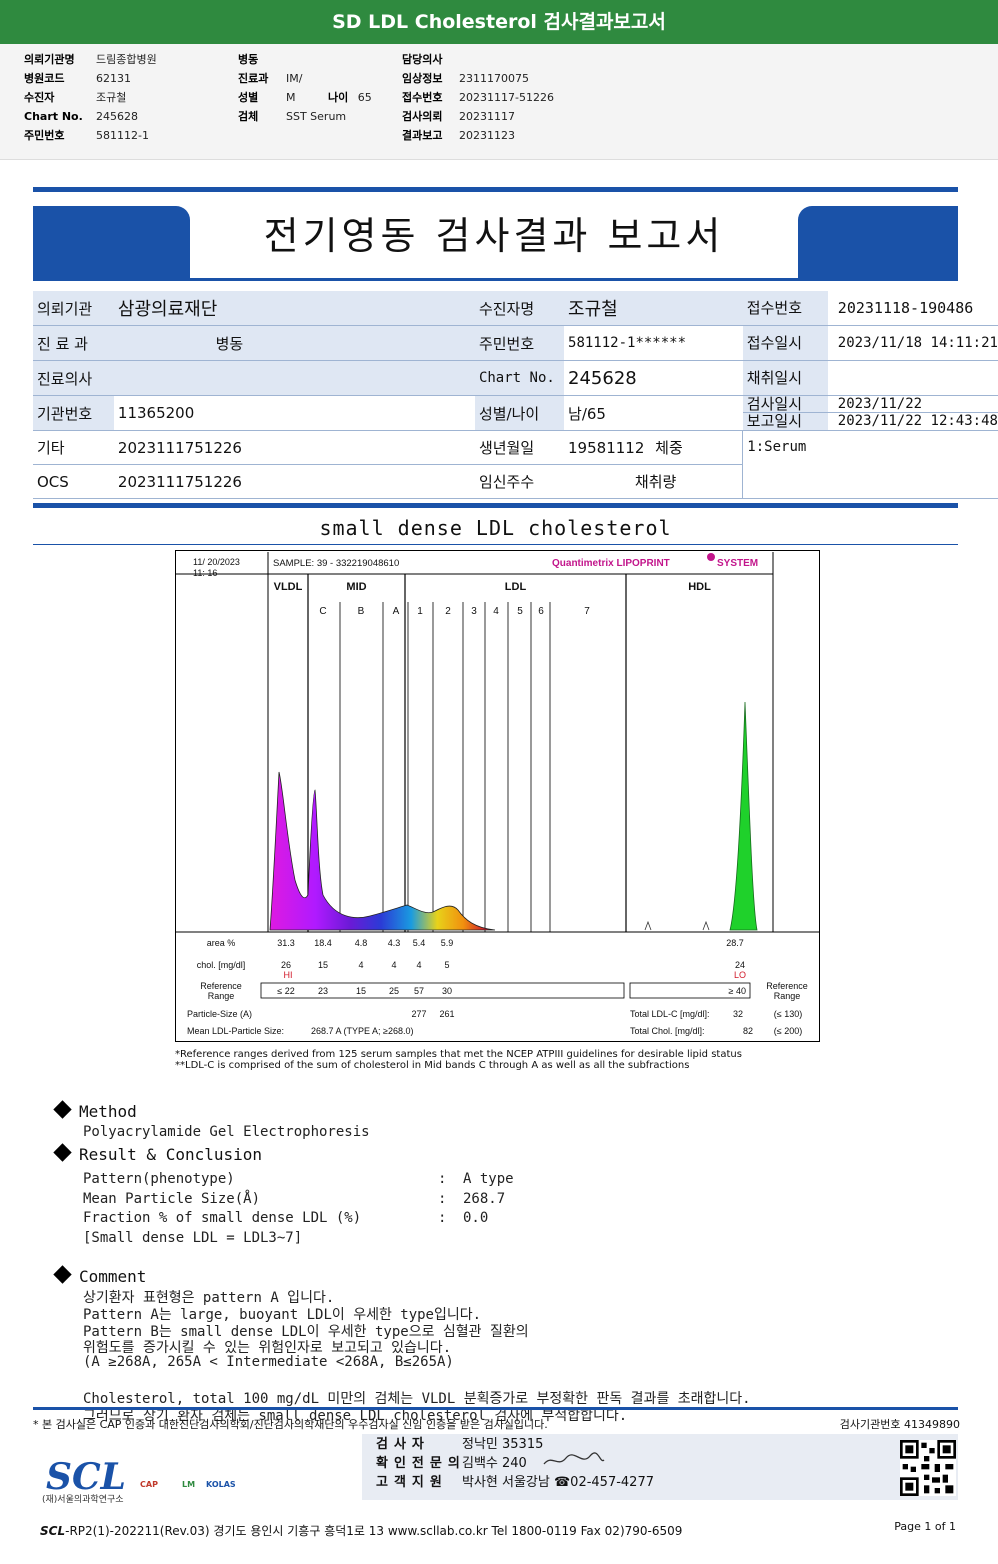 The width and height of the screenshot is (998, 1564). Describe the element at coordinates (73, 378) in the screenshot. I see `label-doctor: 진료의사` at that location.